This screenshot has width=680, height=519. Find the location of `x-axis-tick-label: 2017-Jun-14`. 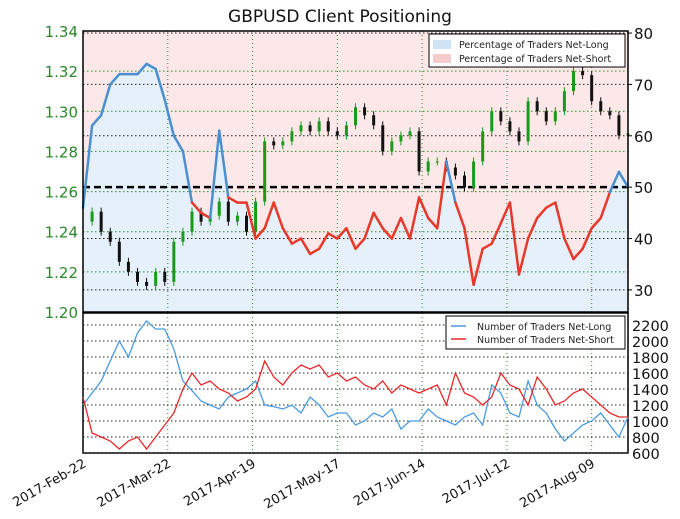

x-axis-tick-label: 2017-Jun-14 is located at coordinates (389, 482).